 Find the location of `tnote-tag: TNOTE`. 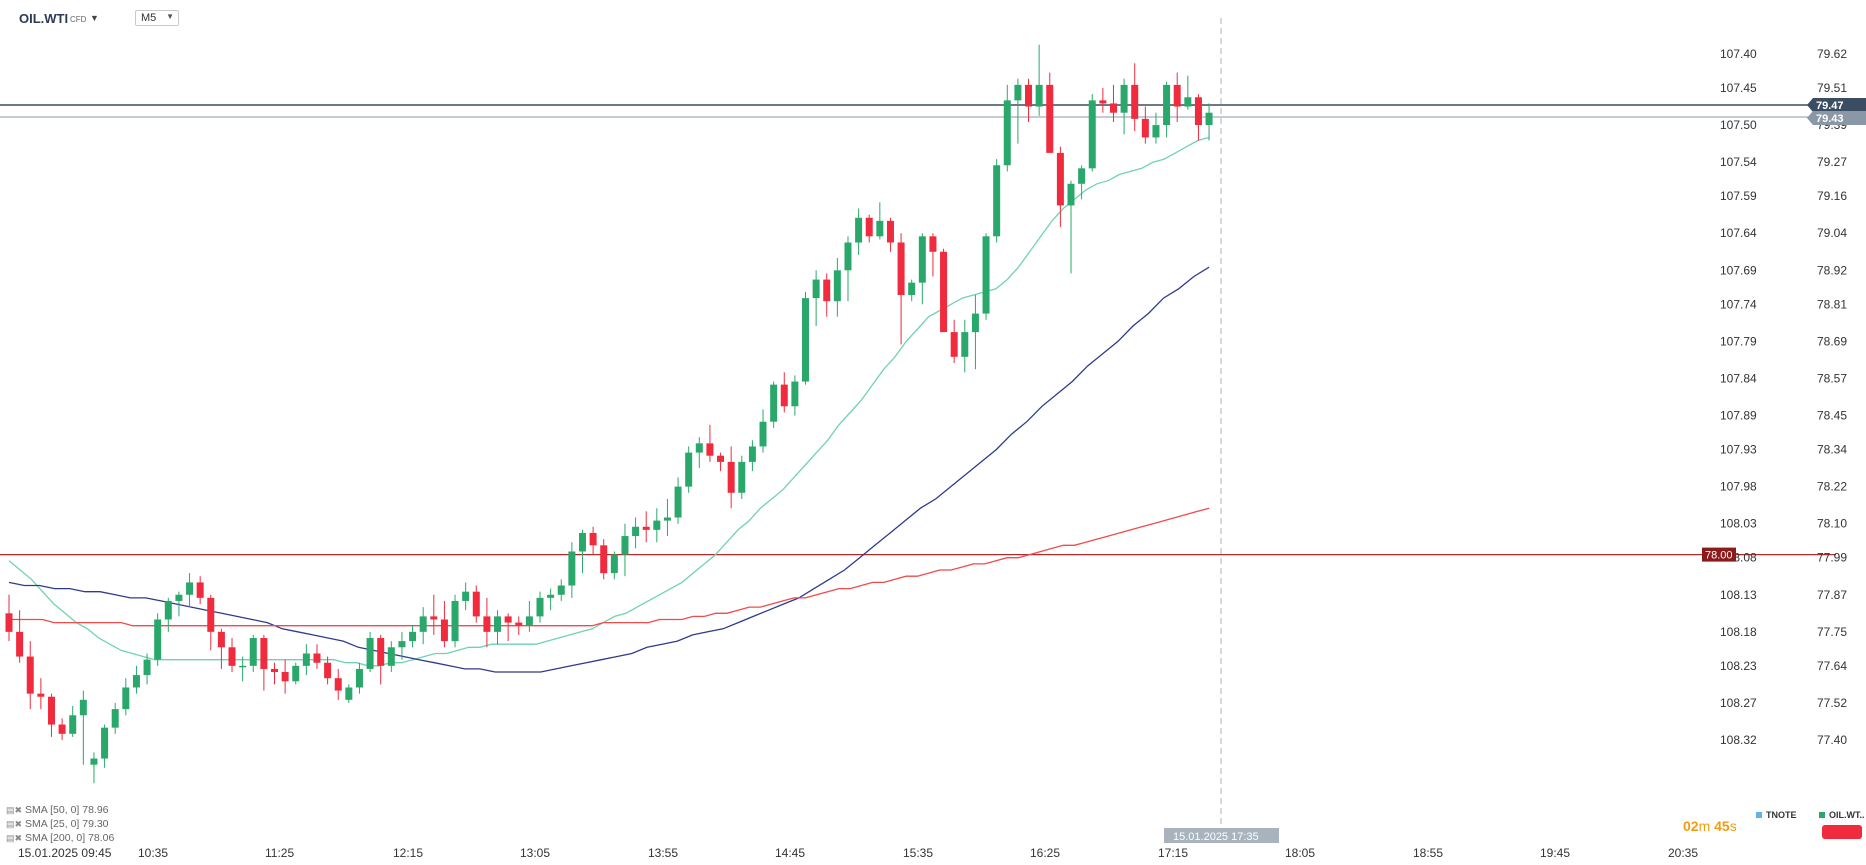

tnote-tag: TNOTE is located at coordinates (1776, 815).